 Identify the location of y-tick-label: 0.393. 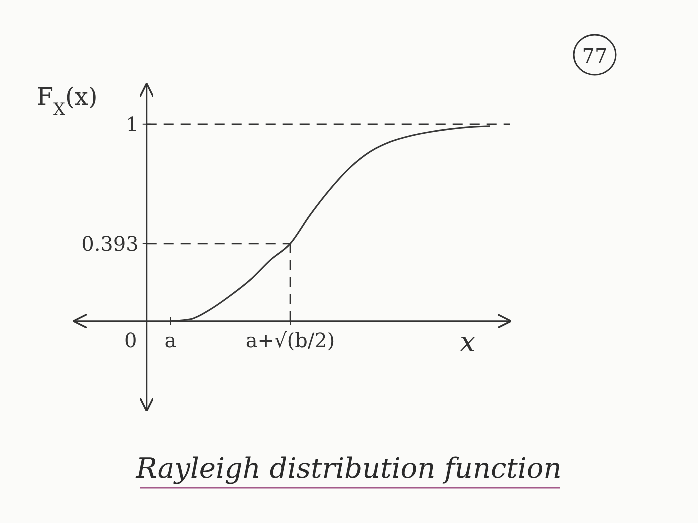
(110, 244).